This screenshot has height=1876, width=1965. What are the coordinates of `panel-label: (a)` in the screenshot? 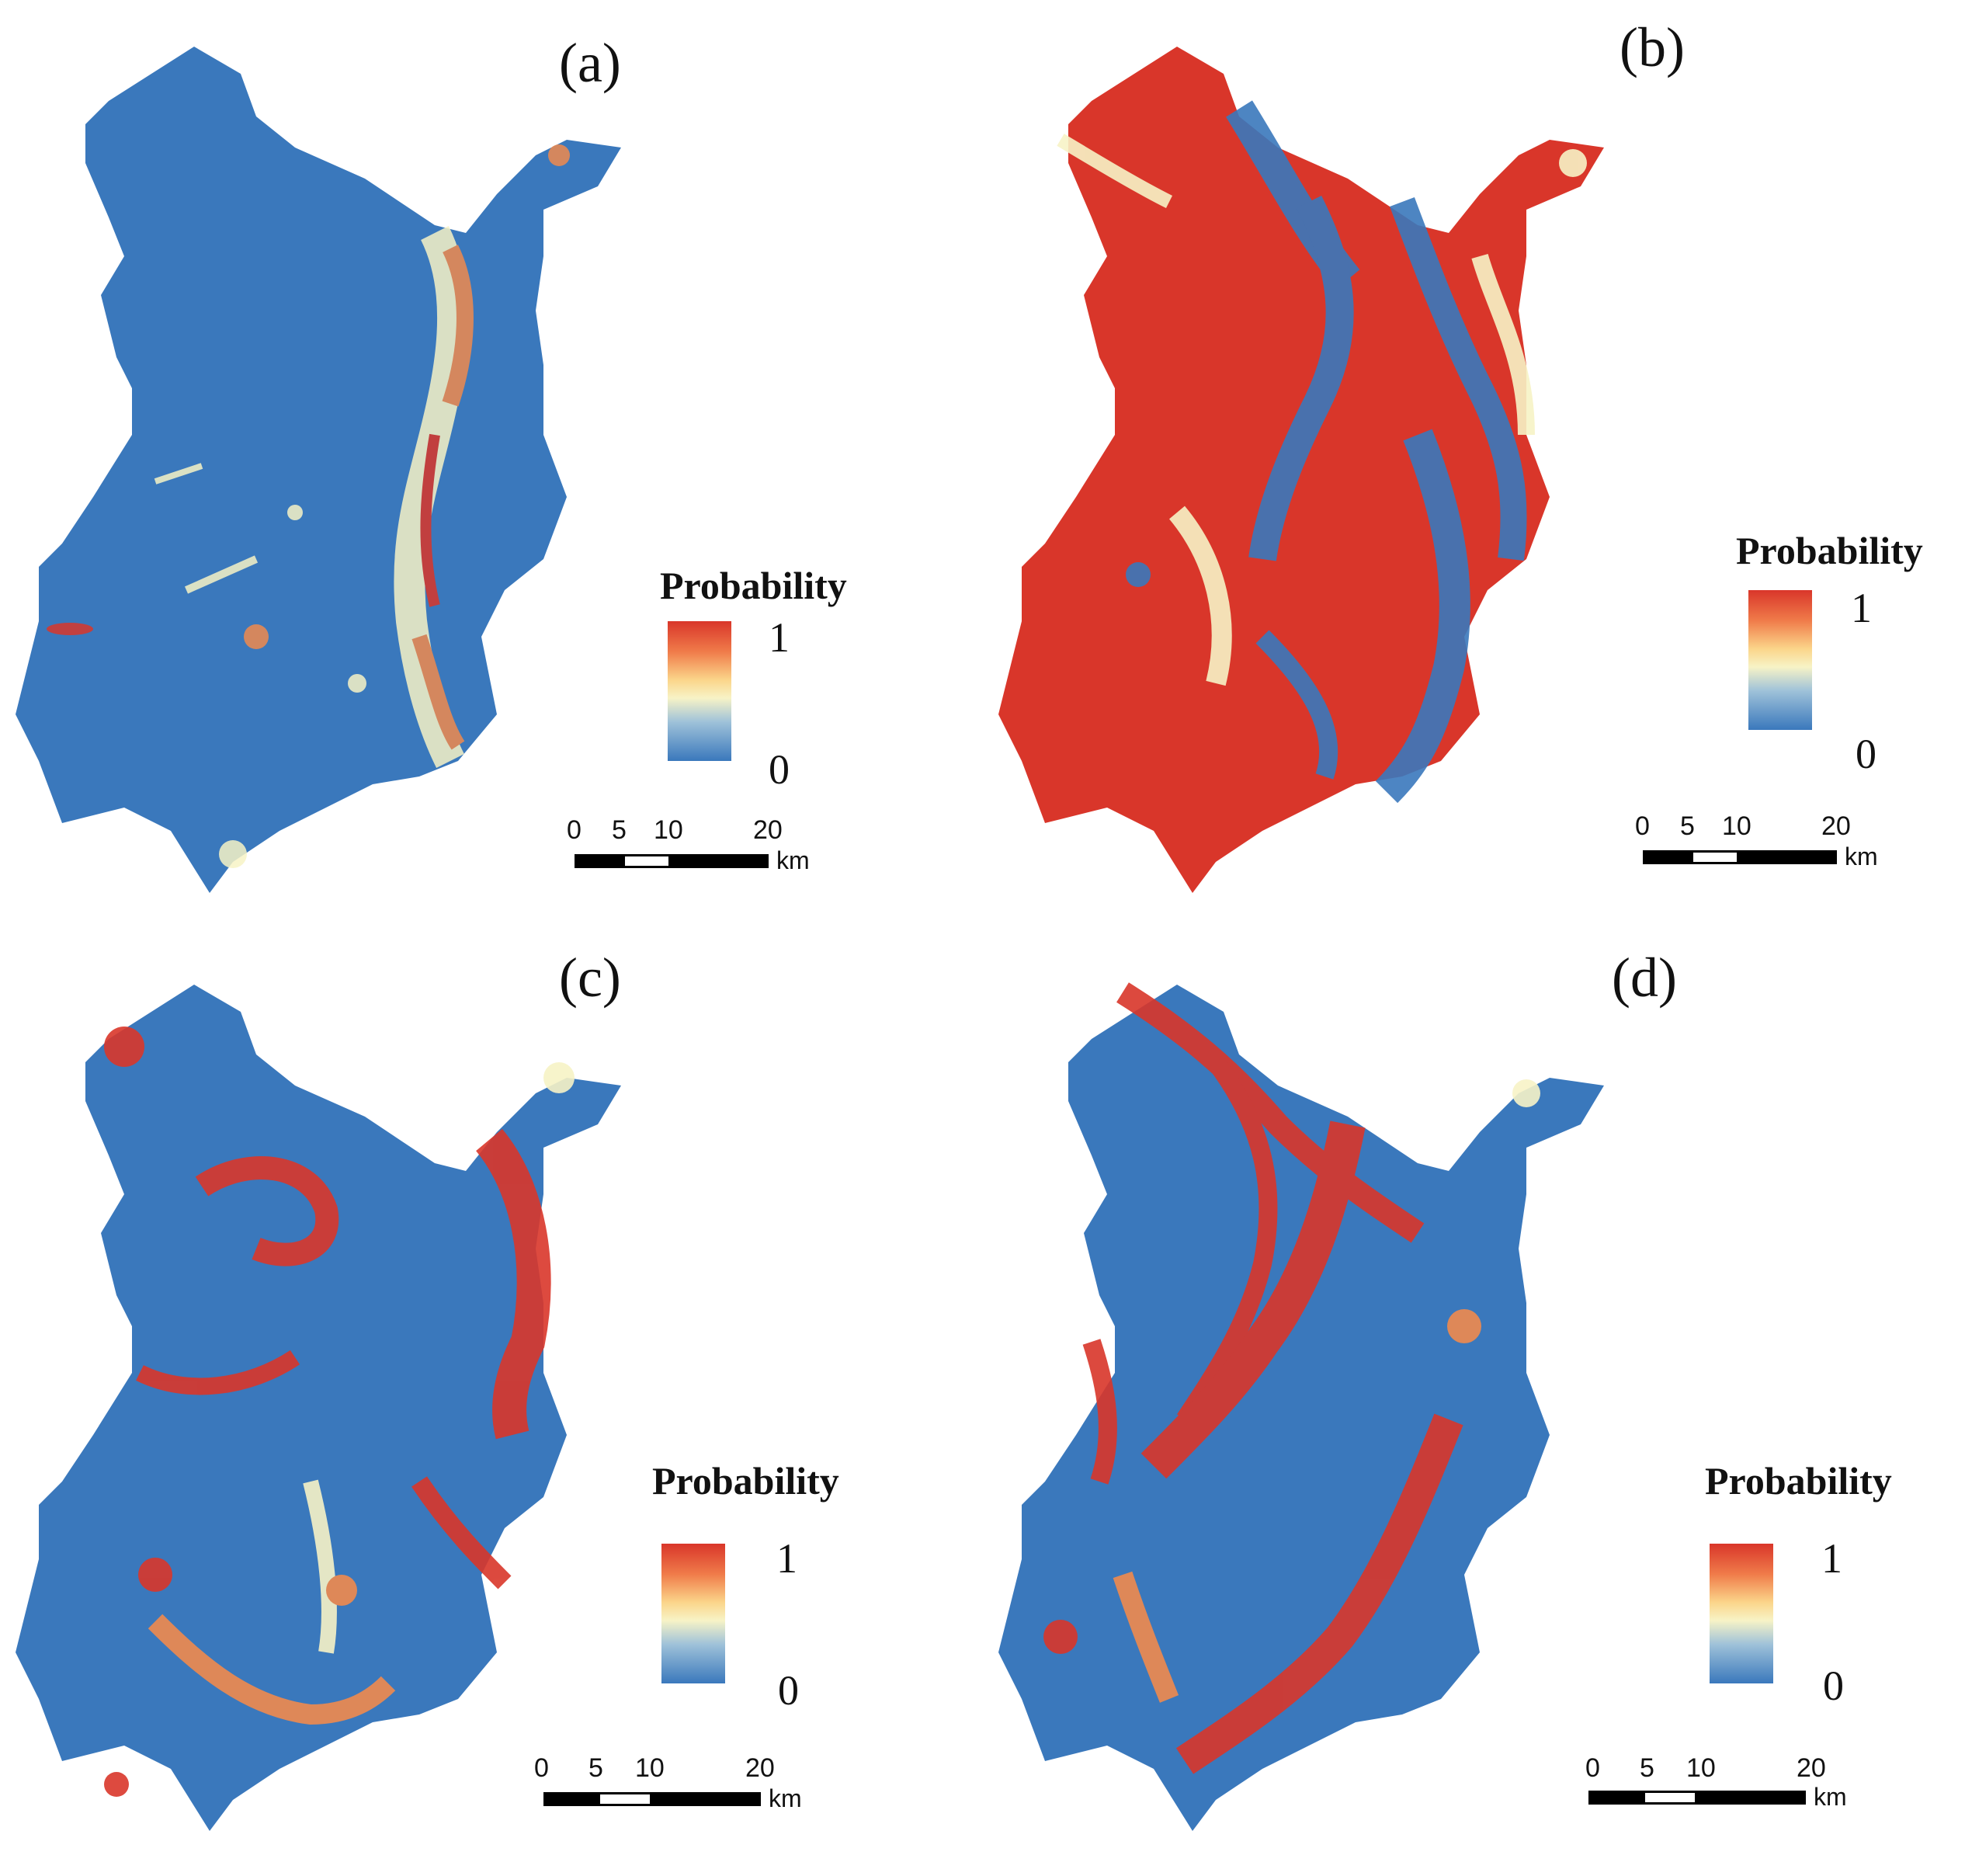 It's located at (590, 63).